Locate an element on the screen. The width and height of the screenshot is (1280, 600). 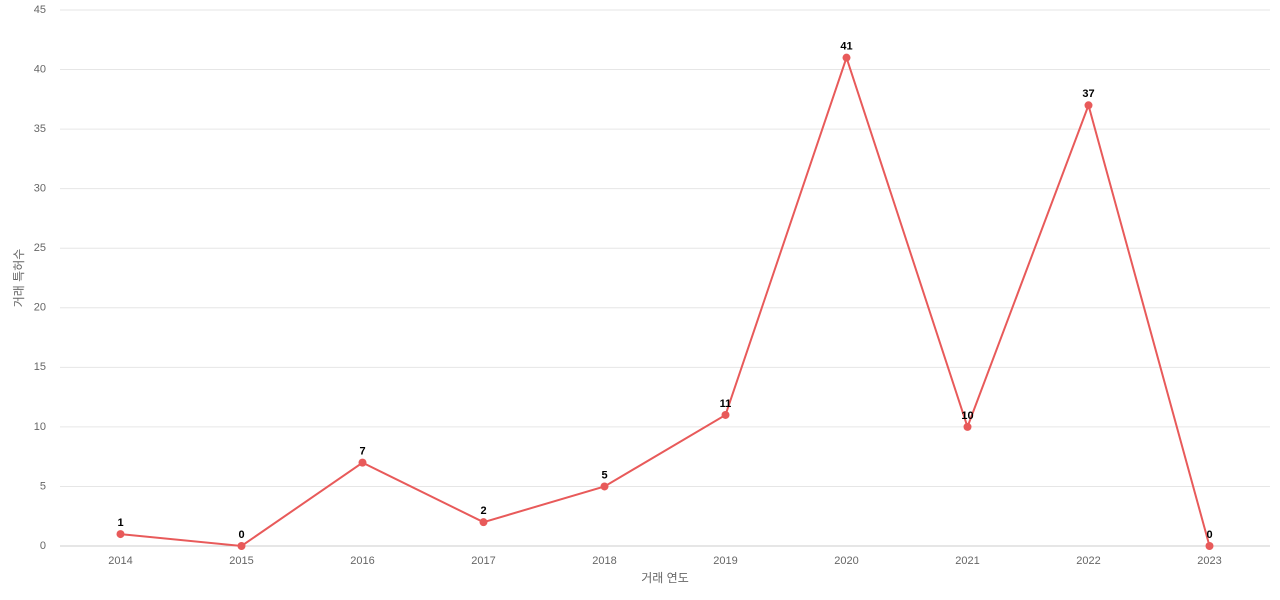
data-label: 7 is located at coordinates (362, 452).